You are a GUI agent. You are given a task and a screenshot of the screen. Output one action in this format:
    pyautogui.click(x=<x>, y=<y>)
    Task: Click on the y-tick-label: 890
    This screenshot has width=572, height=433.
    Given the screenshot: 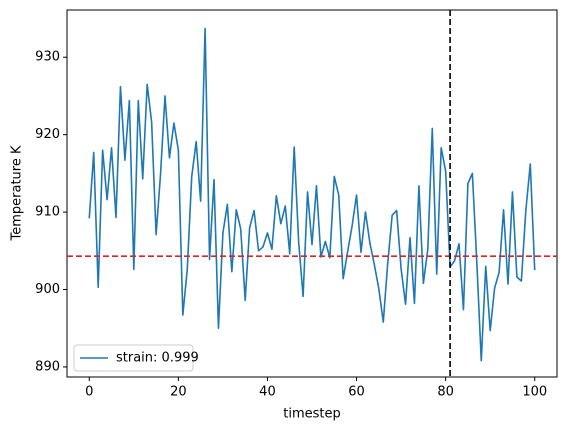 What is the action you would take?
    pyautogui.click(x=47, y=366)
    